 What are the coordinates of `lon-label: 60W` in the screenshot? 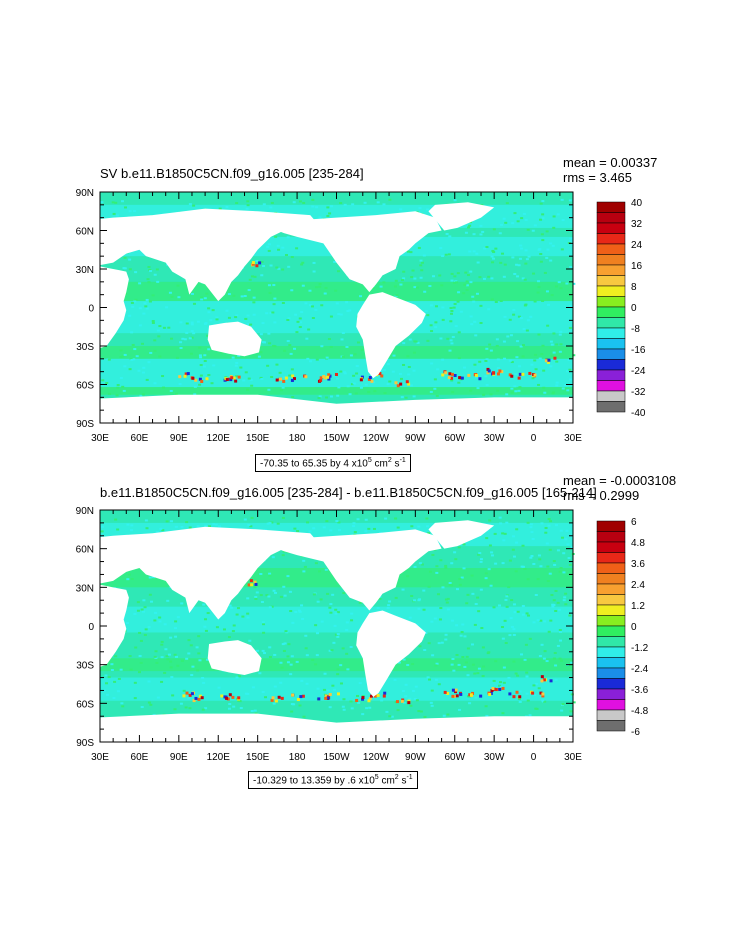 It's located at (454, 757).